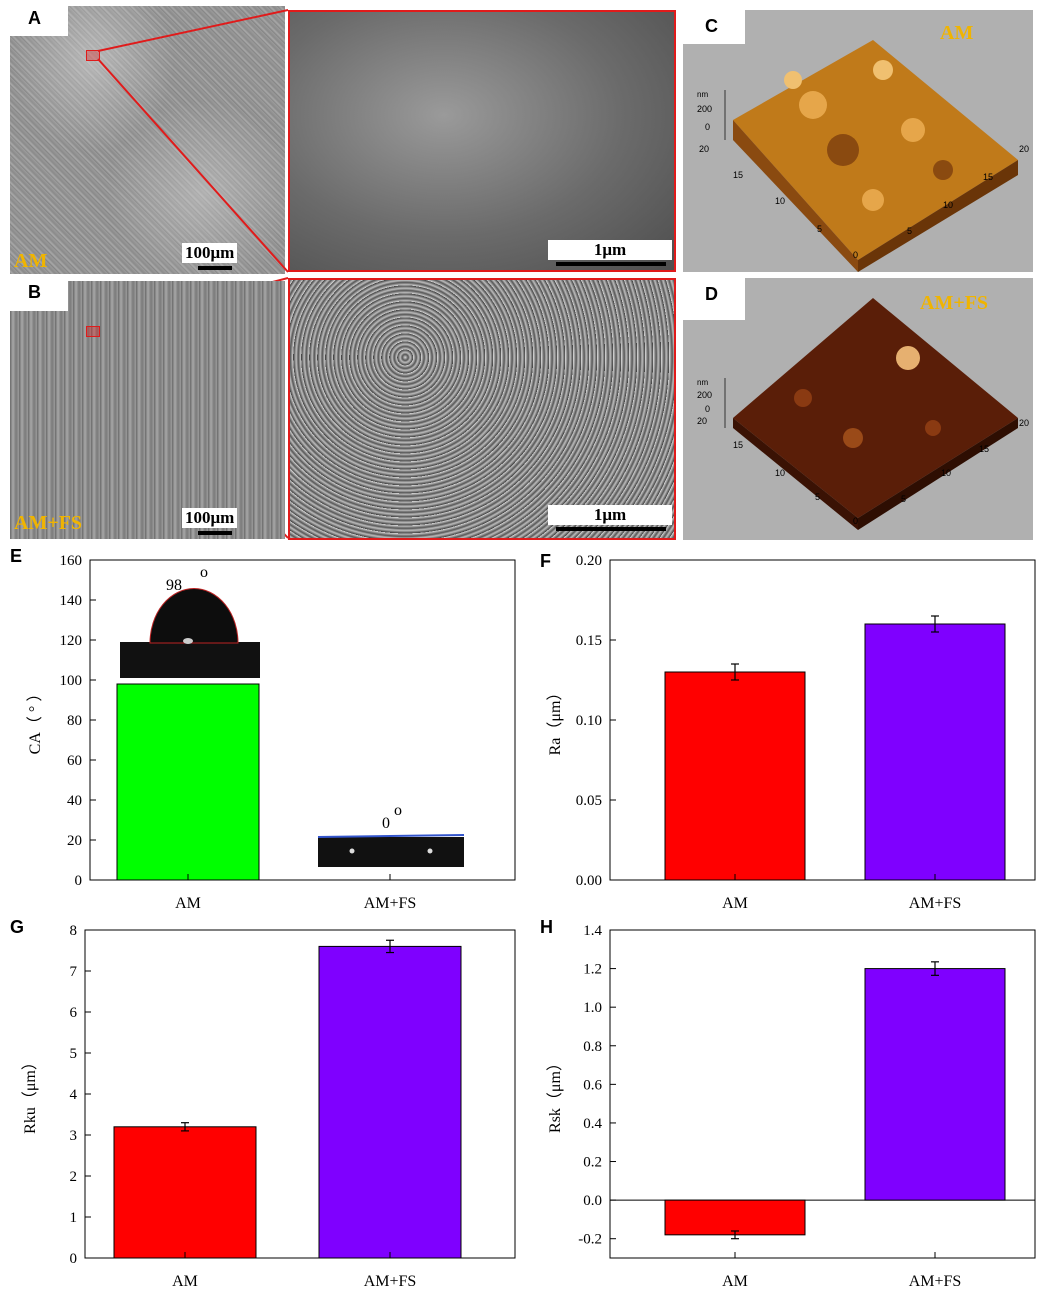 The width and height of the screenshot is (1045, 1295). Describe the element at coordinates (946, 473) in the screenshot. I see `afm-x-tick-d-10: 10` at that location.